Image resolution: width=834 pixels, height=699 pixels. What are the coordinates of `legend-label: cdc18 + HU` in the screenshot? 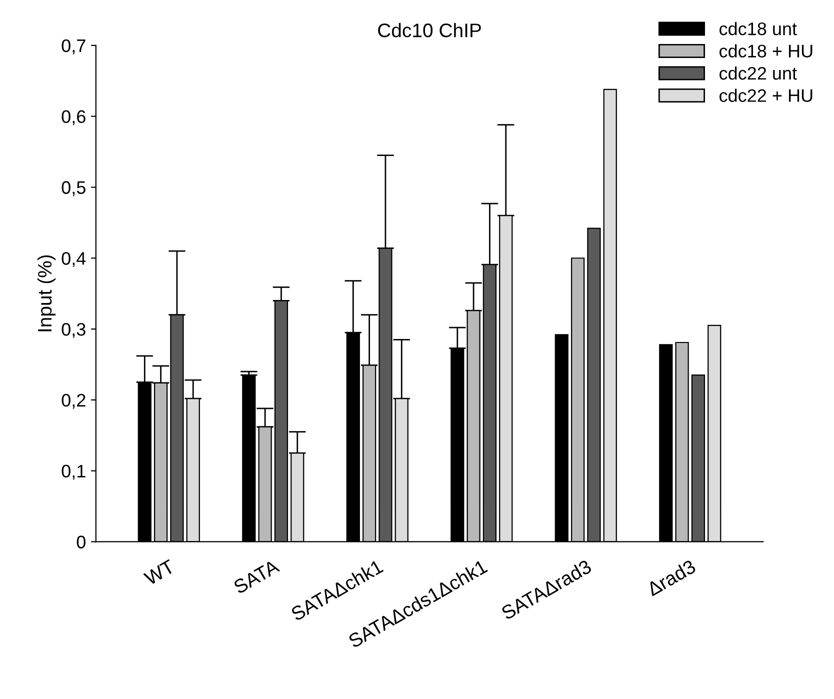 It's located at (766, 51).